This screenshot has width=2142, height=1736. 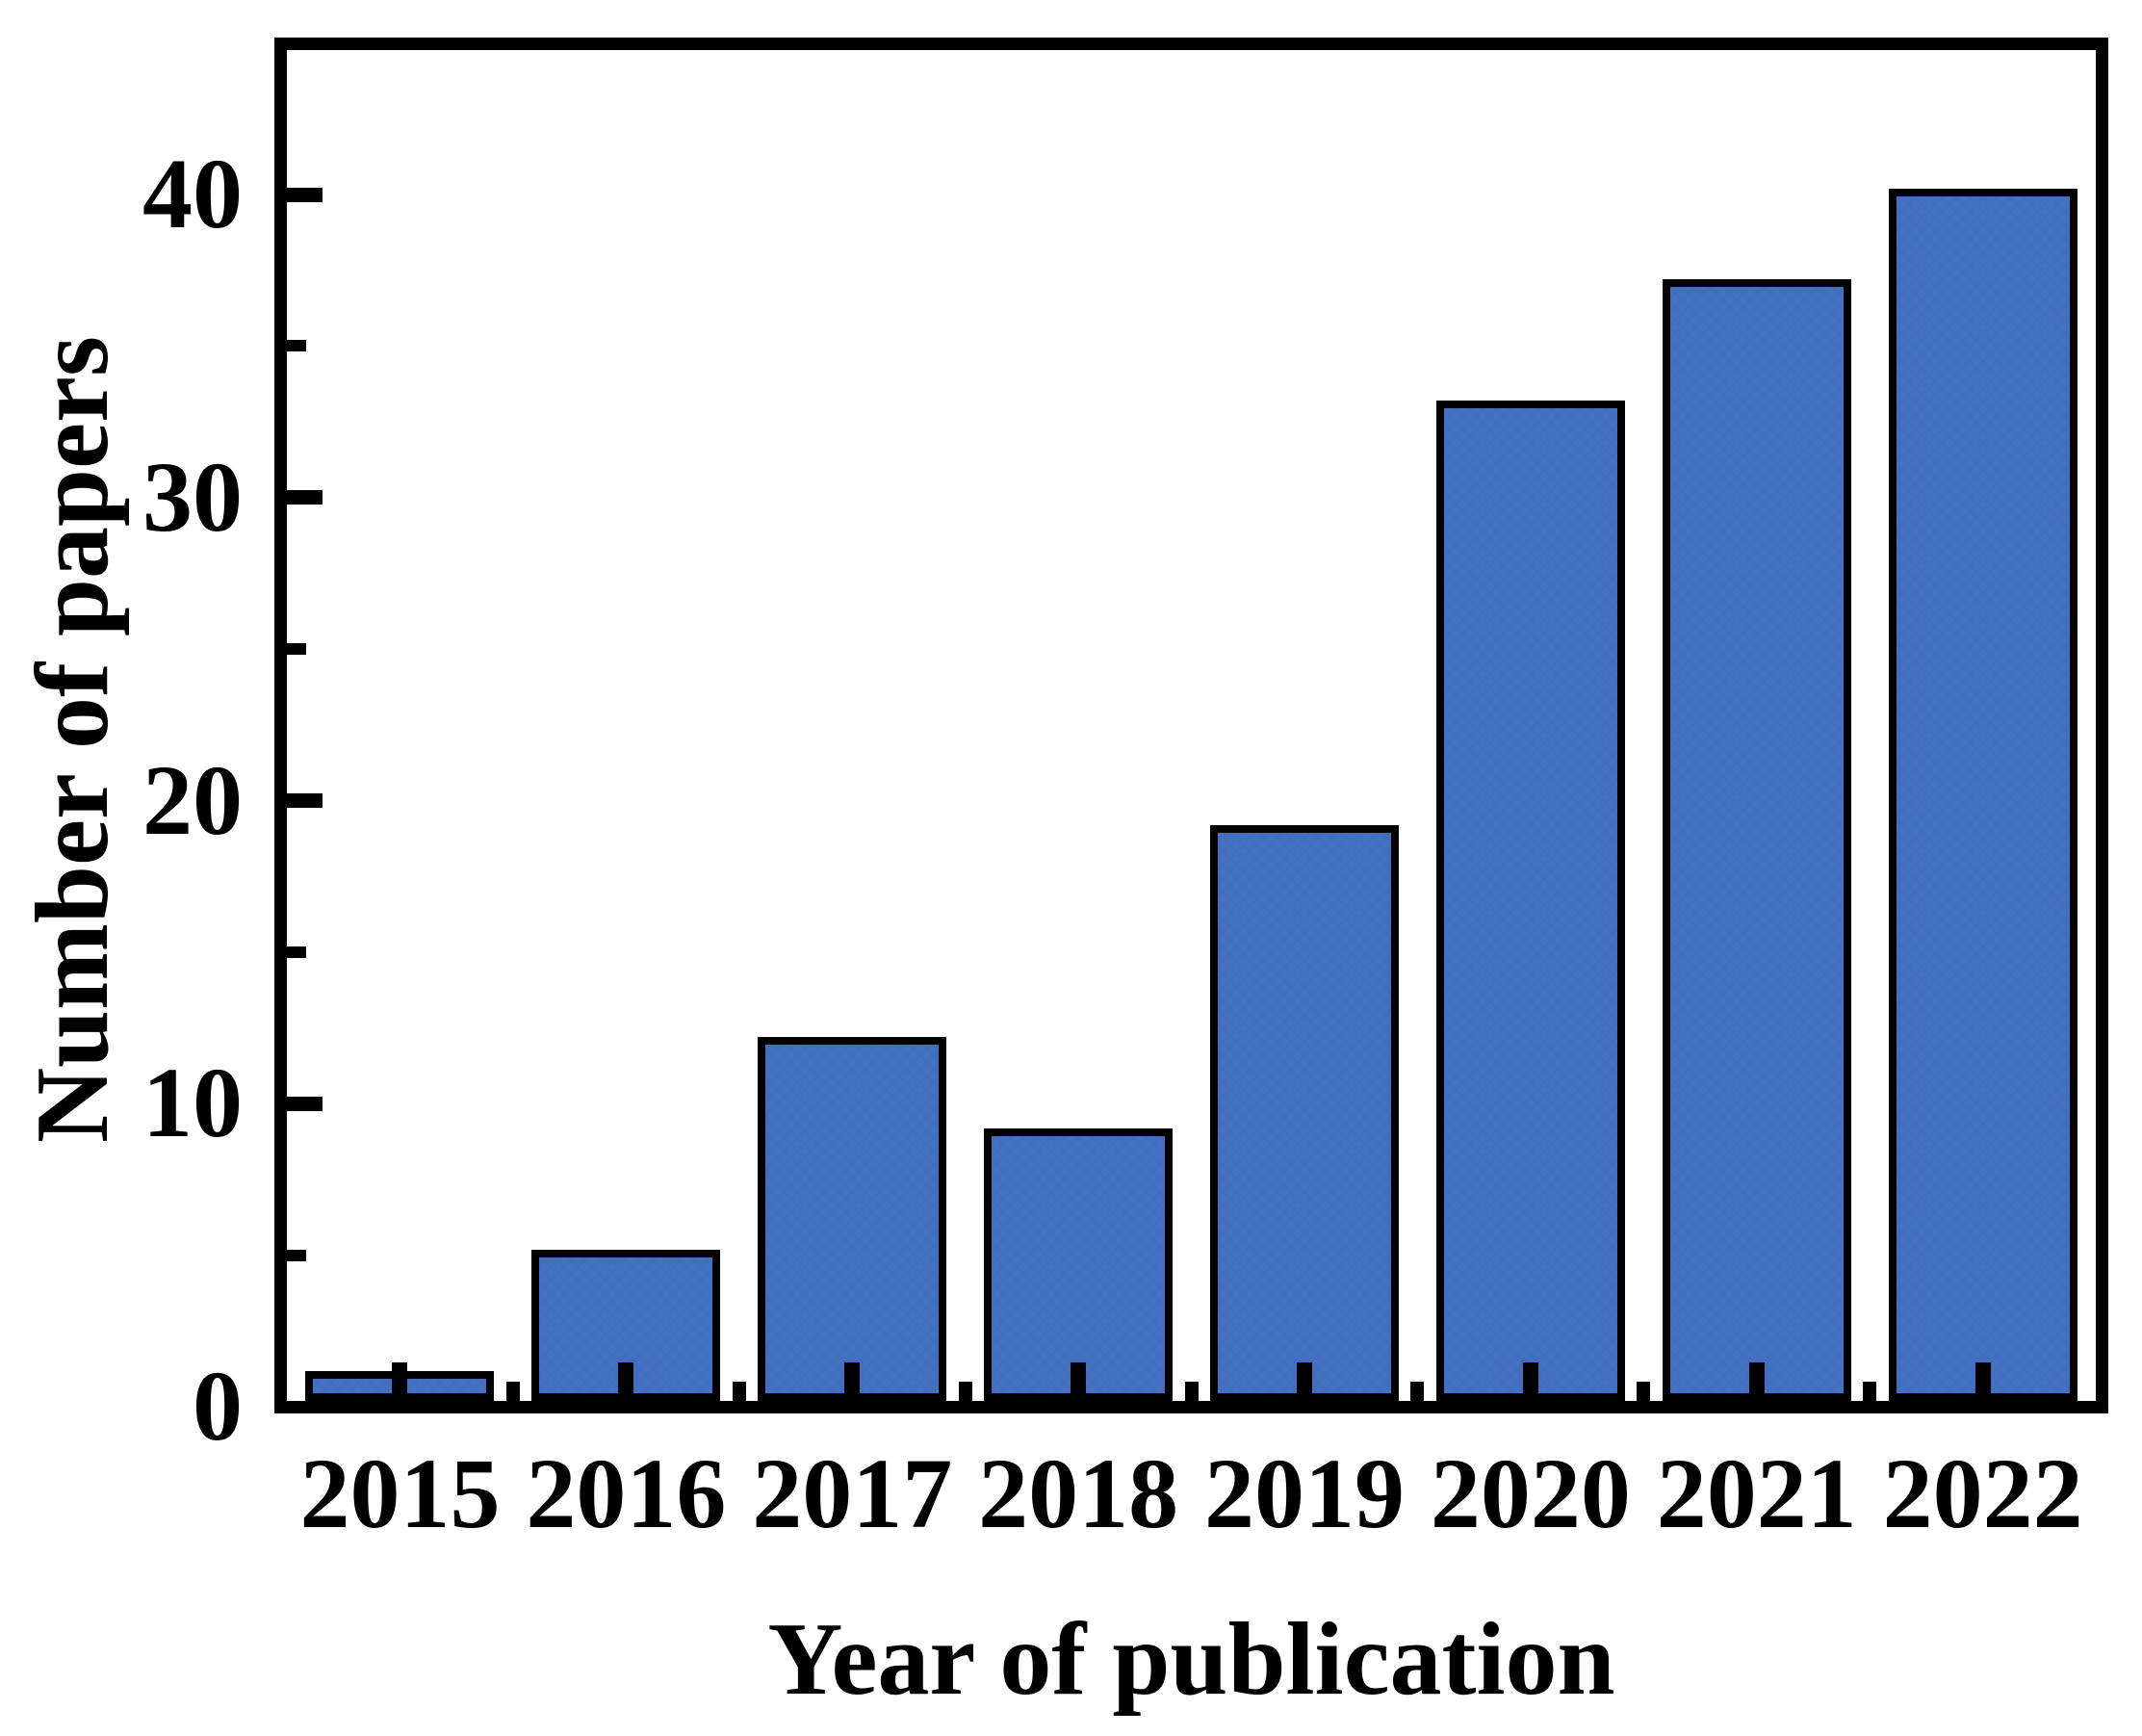 What do you see at coordinates (1530, 1382) in the screenshot?
I see `x-major-tick-2020` at bounding box center [1530, 1382].